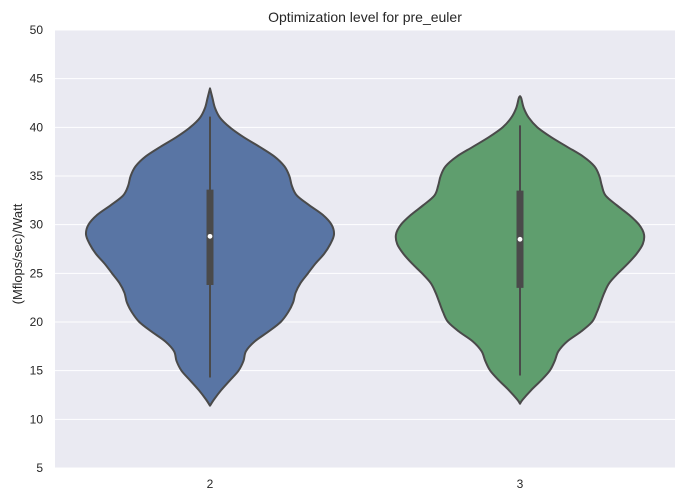 Image resolution: width=685 pixels, height=502 pixels. I want to click on y-tick-label: 5, so click(39, 468).